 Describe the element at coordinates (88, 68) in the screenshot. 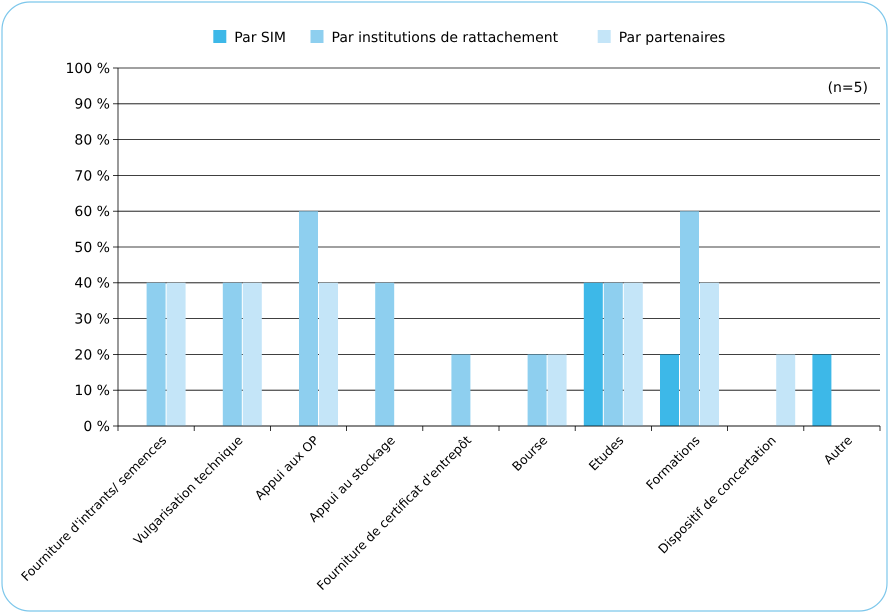

I see `y-tick-label: 100 %` at that location.